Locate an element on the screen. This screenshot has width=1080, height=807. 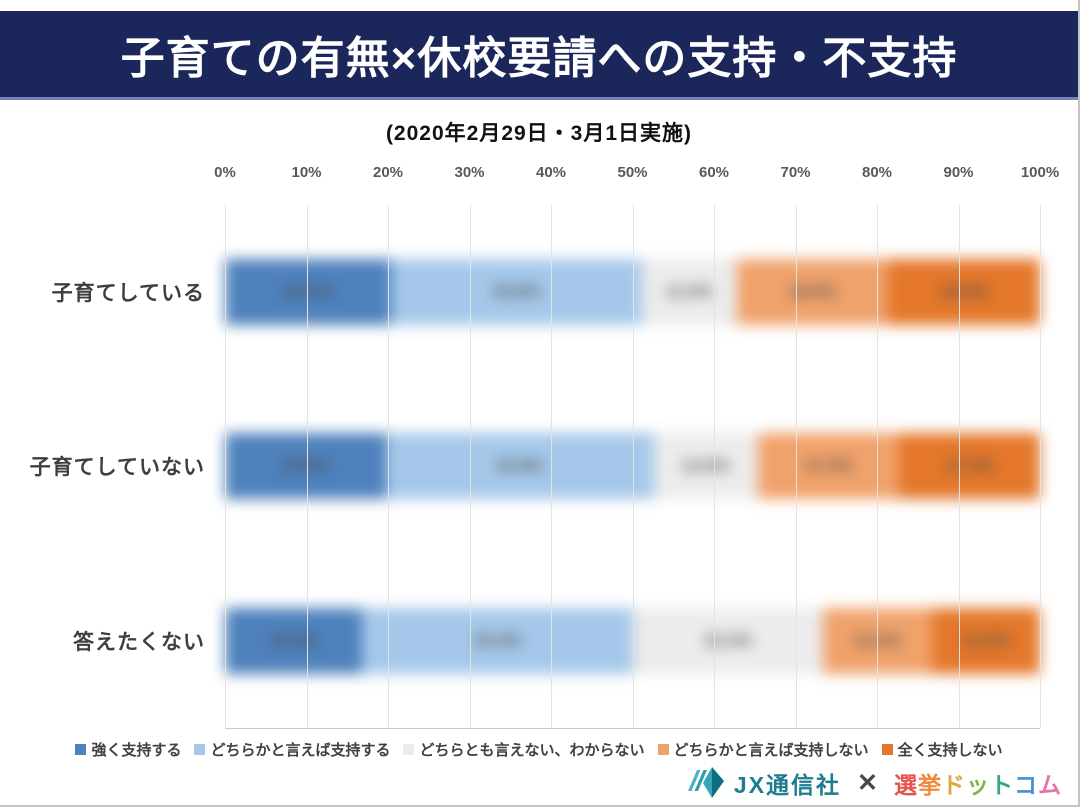
x-axis-tick-label: 40% is located at coordinates (551, 172).